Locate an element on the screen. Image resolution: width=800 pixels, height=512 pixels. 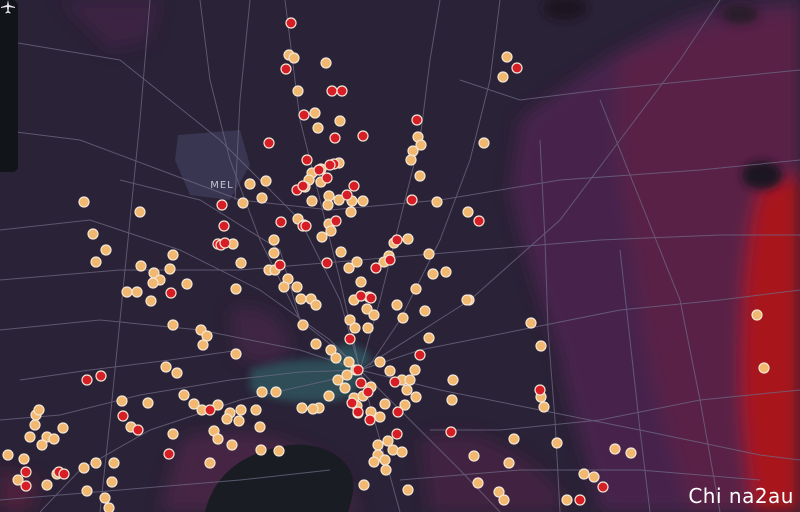
side-panel is located at coordinates (9, 86).